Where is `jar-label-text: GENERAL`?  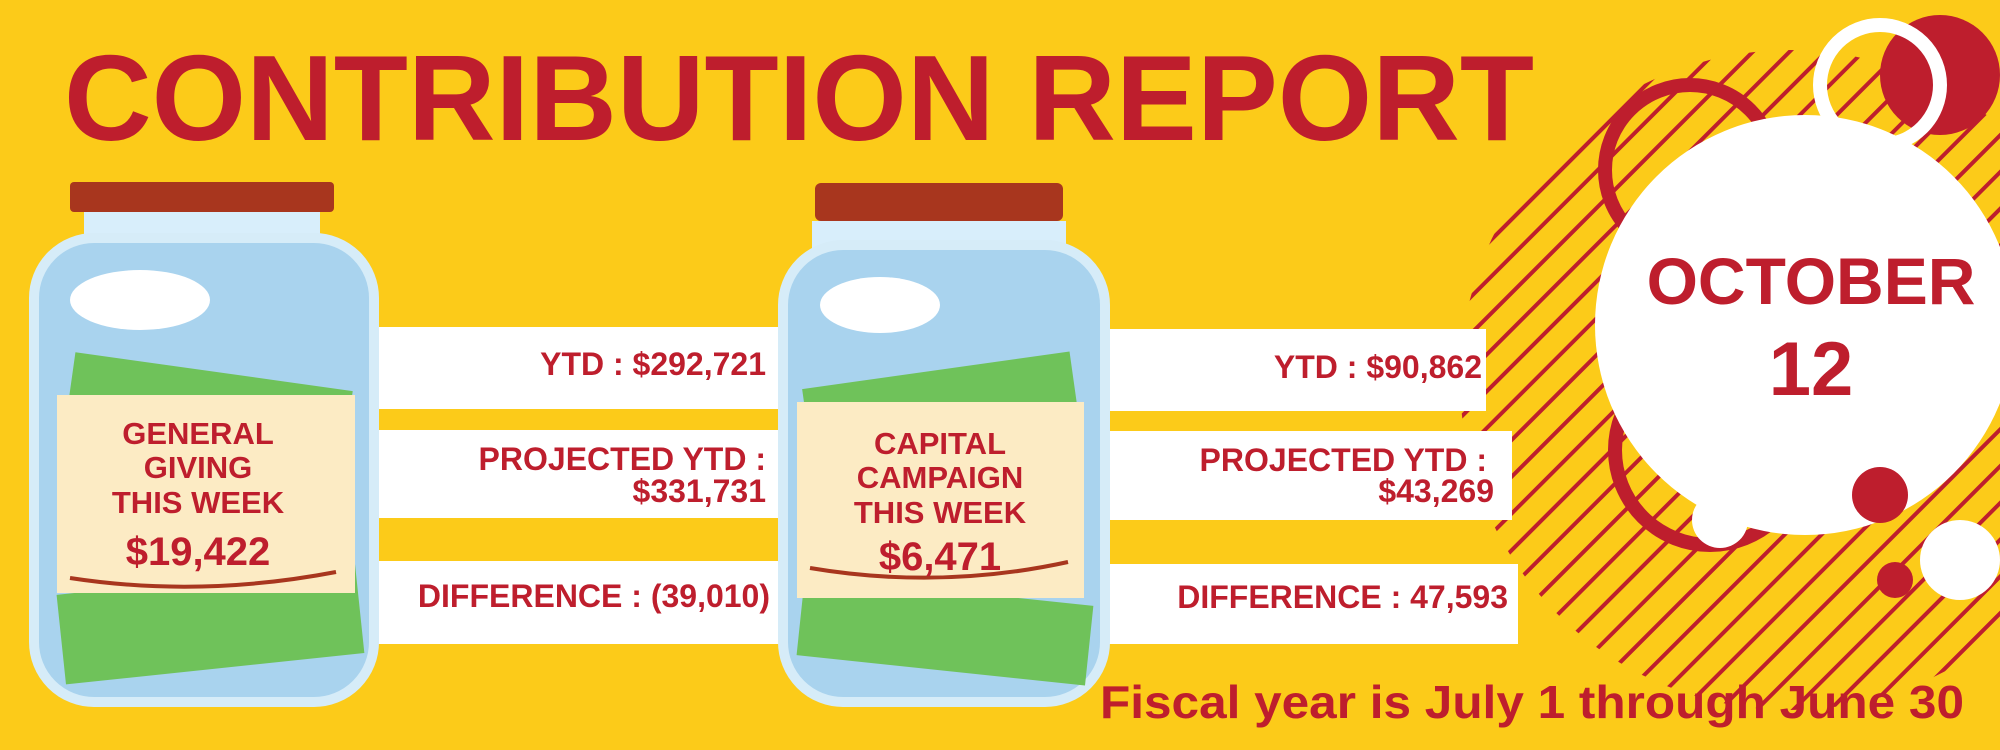 jar-label-text: GENERAL is located at coordinates (198, 433).